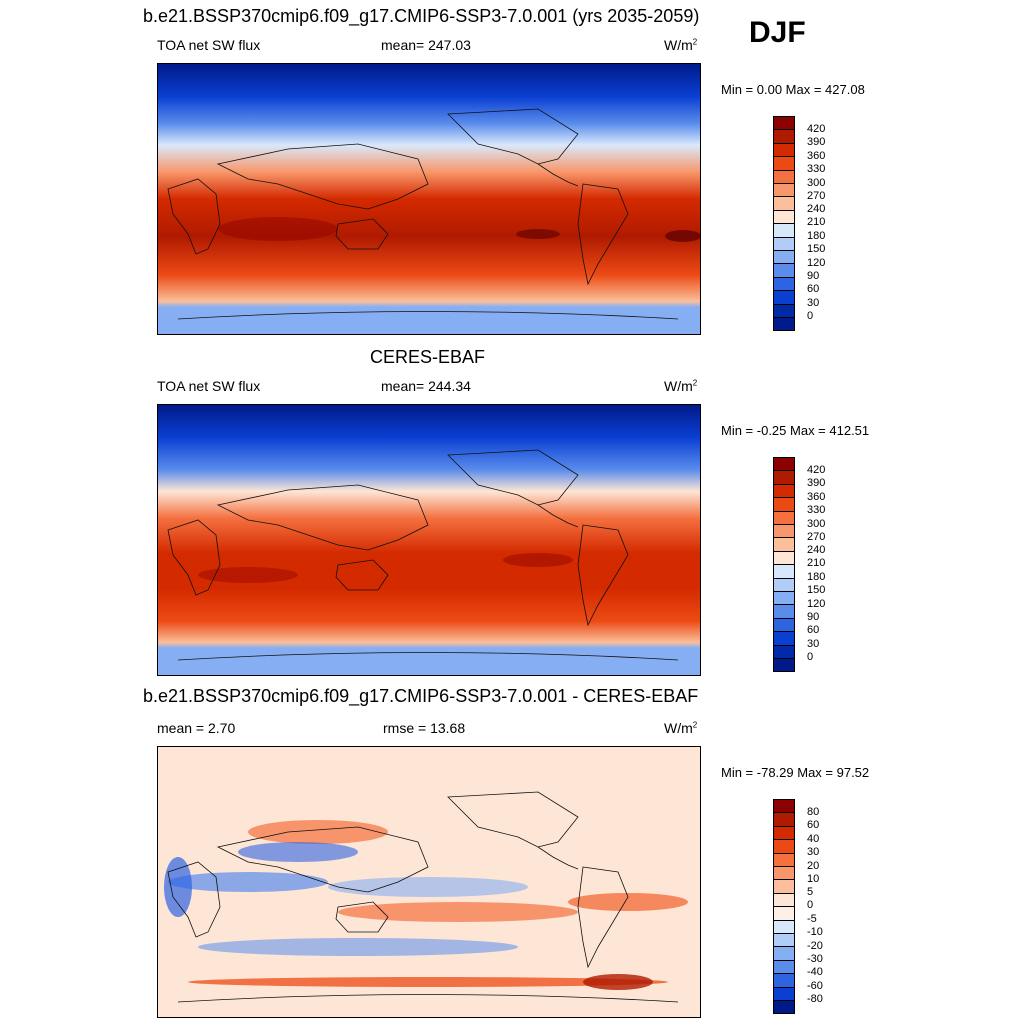 The height and width of the screenshot is (1024, 1024). I want to click on panel3-cbar-tick: 80, so click(813, 812).